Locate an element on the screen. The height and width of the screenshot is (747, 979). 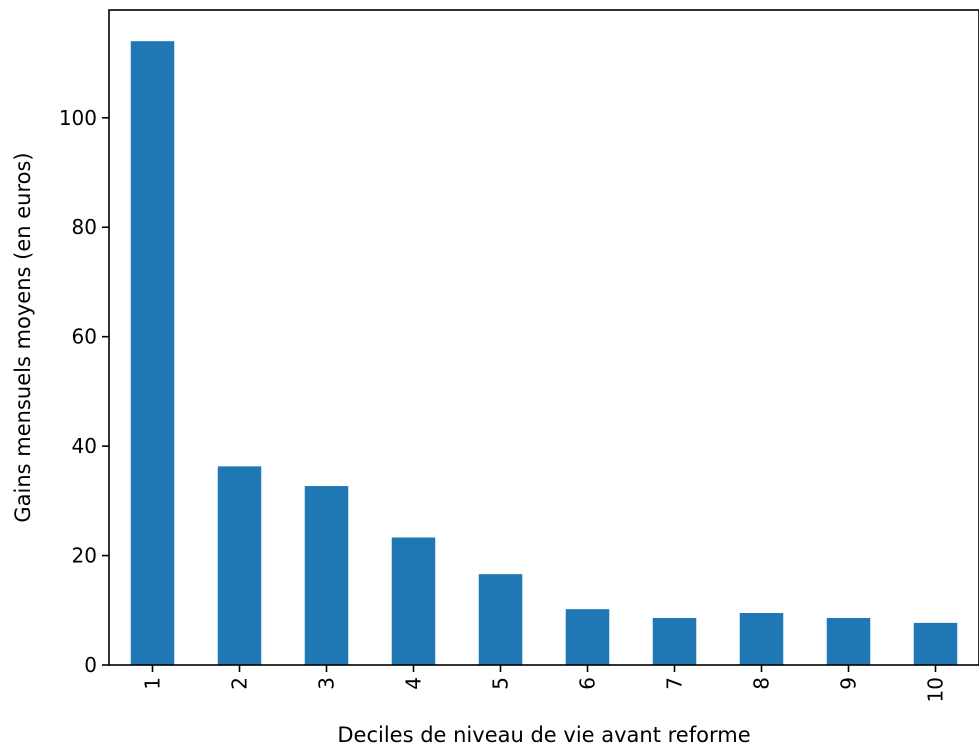
x-tick-label: 1 is located at coordinates (153, 683).